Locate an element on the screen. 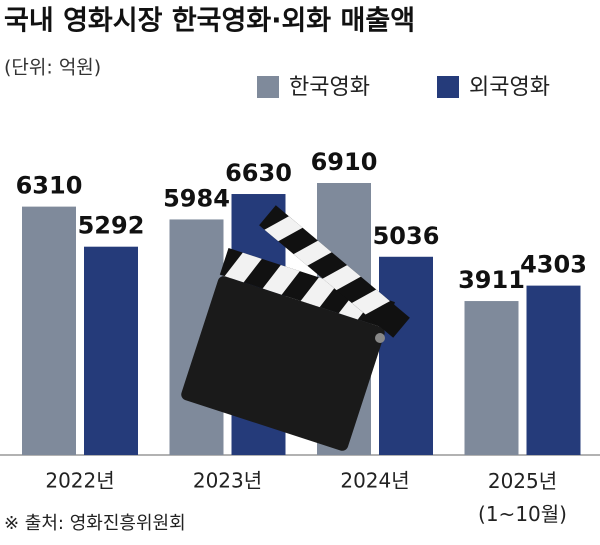 Image resolution: width=600 pixels, height=545 pixels. legend-label: 외국영화 is located at coordinates (509, 87).